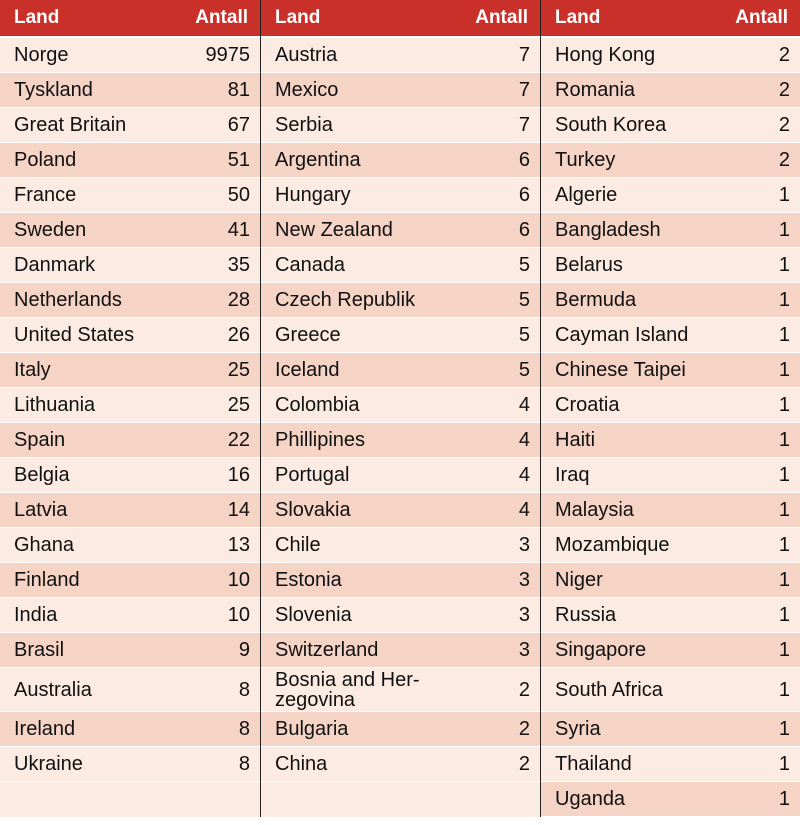 This screenshot has height=825, width=800. Describe the element at coordinates (130, 615) in the screenshot. I see `table-row: India 10` at that location.